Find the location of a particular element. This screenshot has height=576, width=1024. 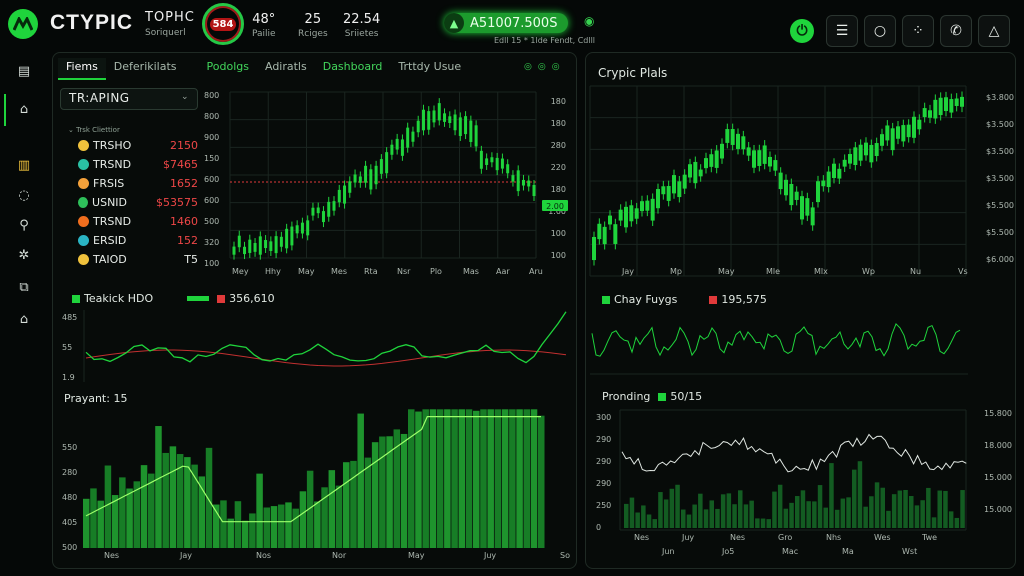

stat-value: 48° is located at coordinates (264, 19).